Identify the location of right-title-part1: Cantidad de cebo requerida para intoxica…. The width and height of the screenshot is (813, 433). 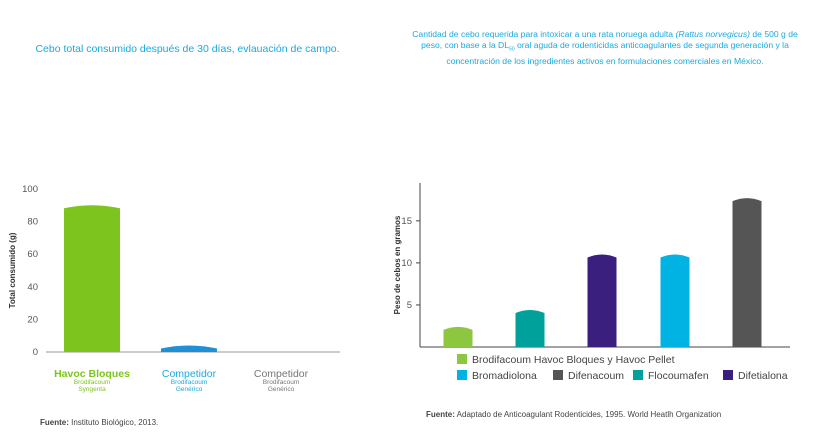
(544, 34).